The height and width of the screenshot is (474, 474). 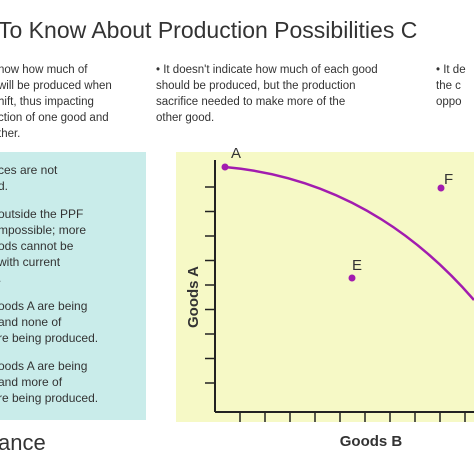 What do you see at coordinates (31, 382) in the screenshot?
I see `sidebar-text: and more of` at bounding box center [31, 382].